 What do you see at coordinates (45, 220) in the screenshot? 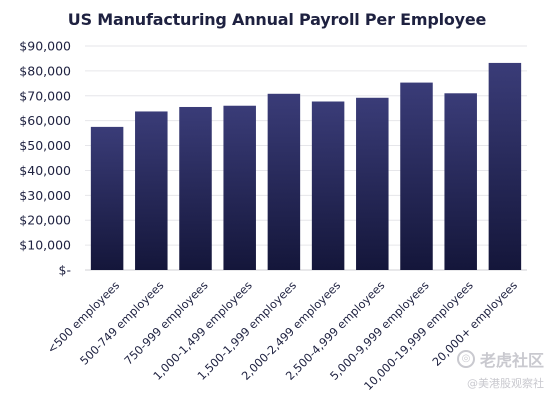
I see `y-tick-label: $20,000` at bounding box center [45, 220].